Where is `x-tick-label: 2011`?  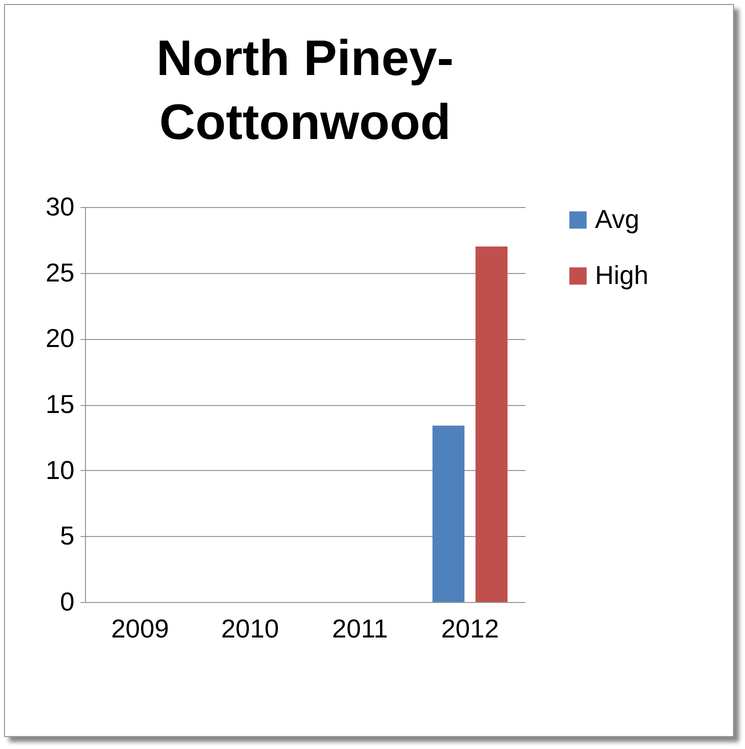 x-tick-label: 2011 is located at coordinates (360, 629).